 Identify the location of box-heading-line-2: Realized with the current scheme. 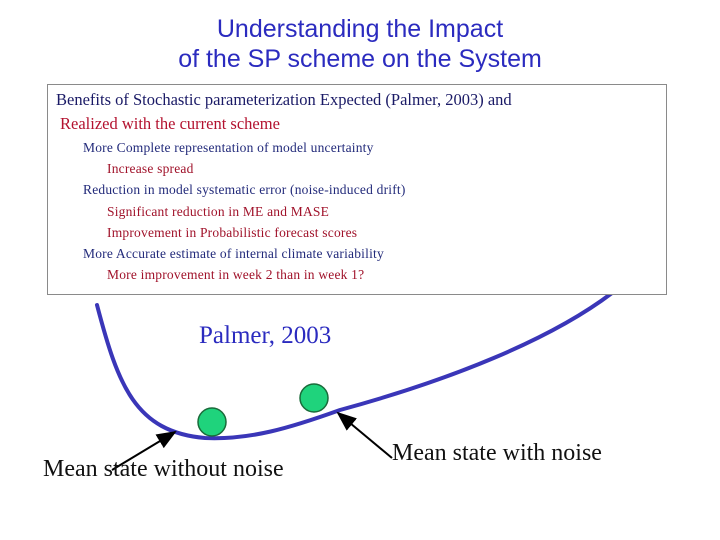
(170, 123).